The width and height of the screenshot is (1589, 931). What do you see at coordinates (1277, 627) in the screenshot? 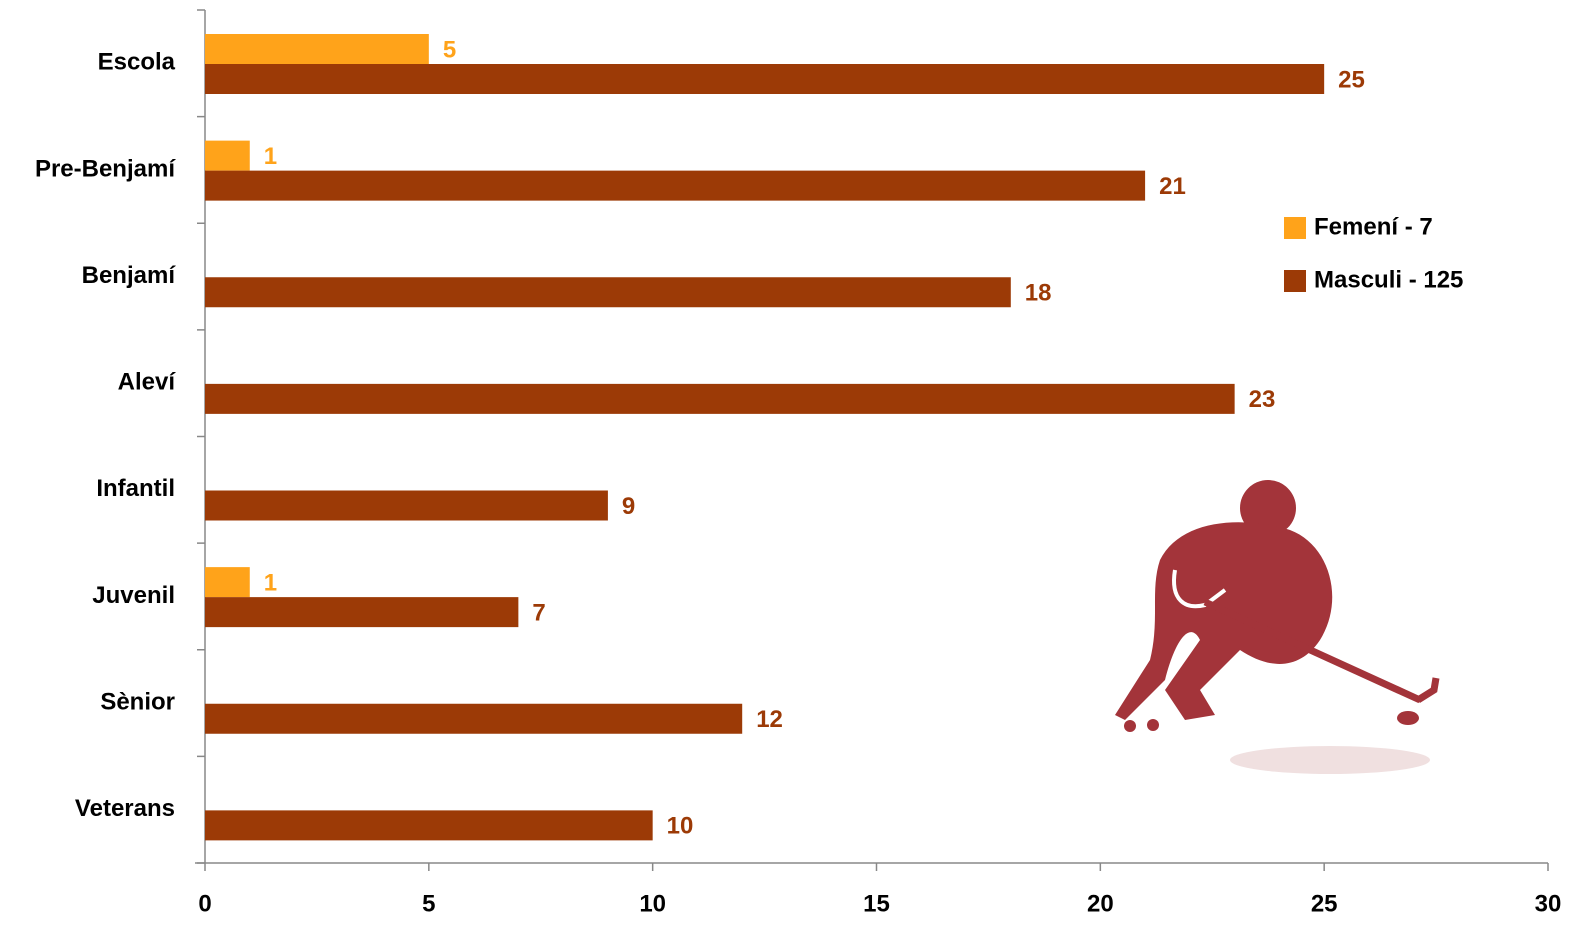
I see `hockey-player-illustration` at bounding box center [1277, 627].